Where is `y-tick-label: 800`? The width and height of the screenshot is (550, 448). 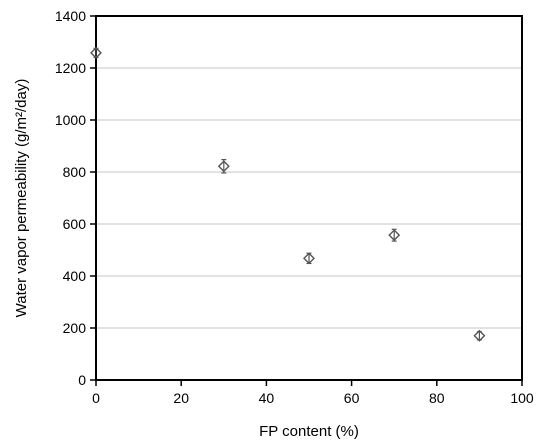 y-tick-label: 800 is located at coordinates (75, 172).